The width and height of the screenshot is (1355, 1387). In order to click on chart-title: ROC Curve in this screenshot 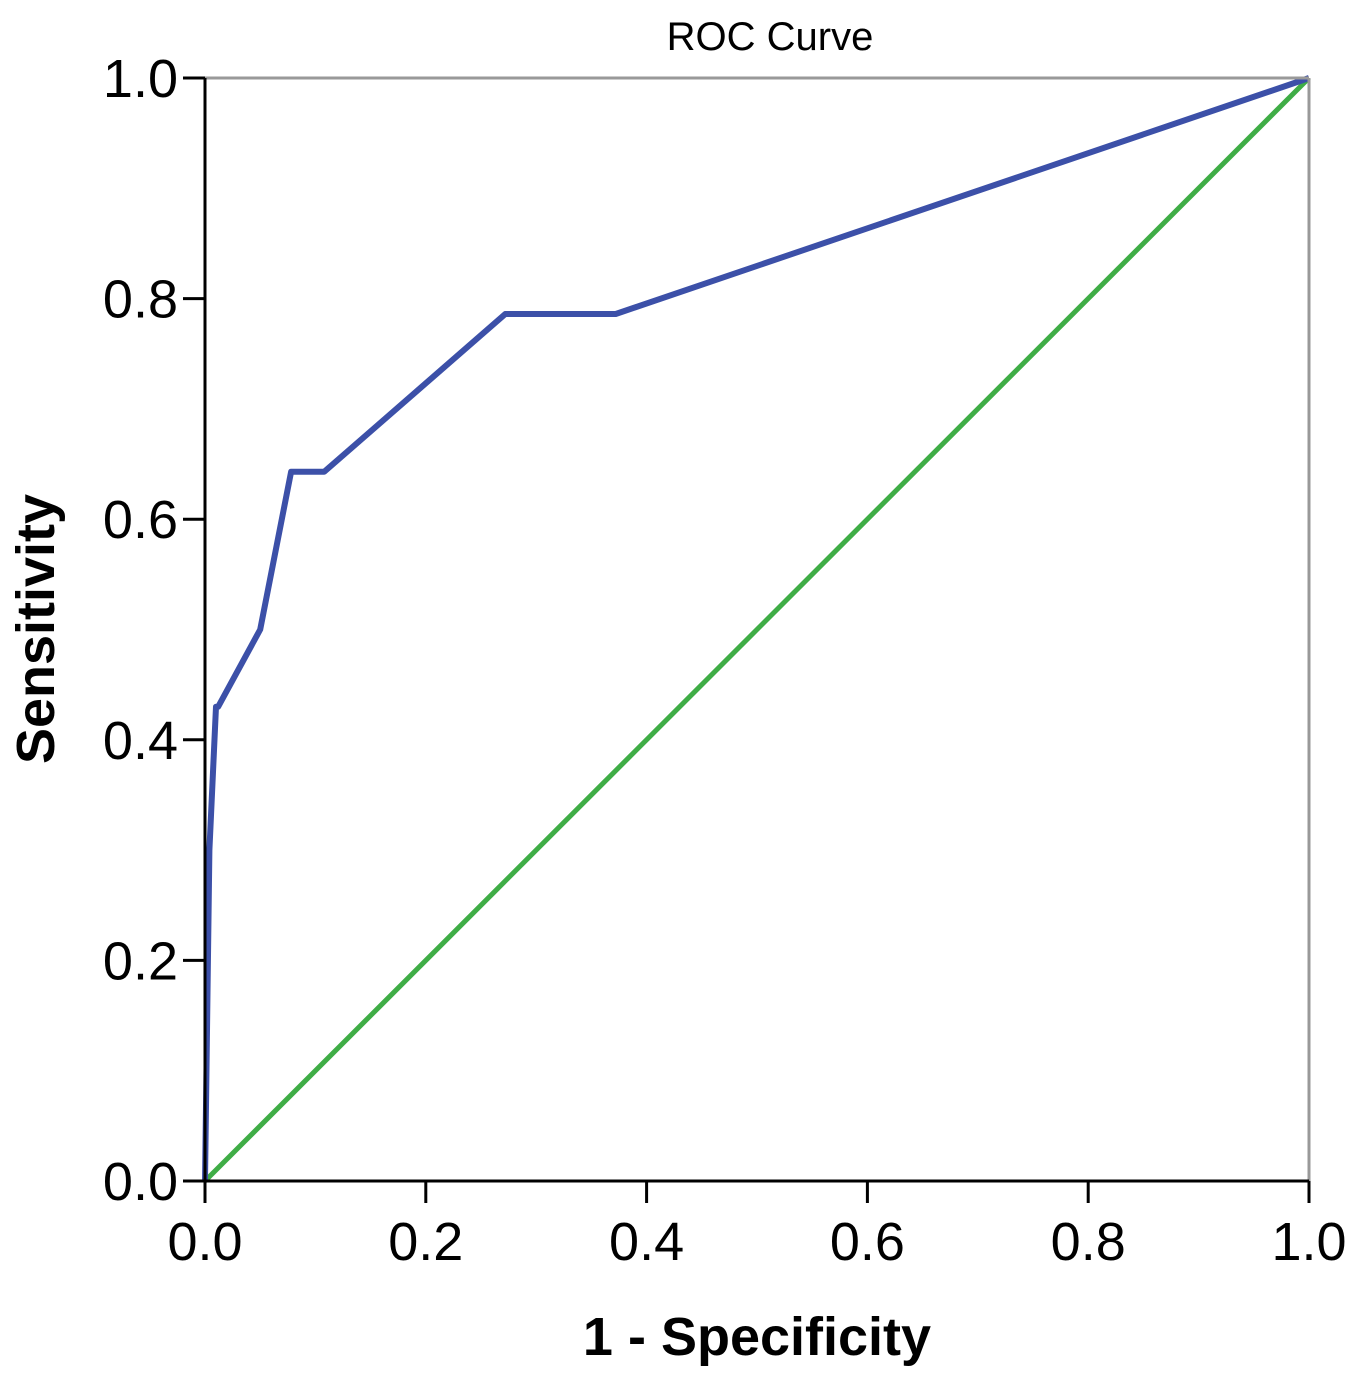, I will do `click(770, 37)`.